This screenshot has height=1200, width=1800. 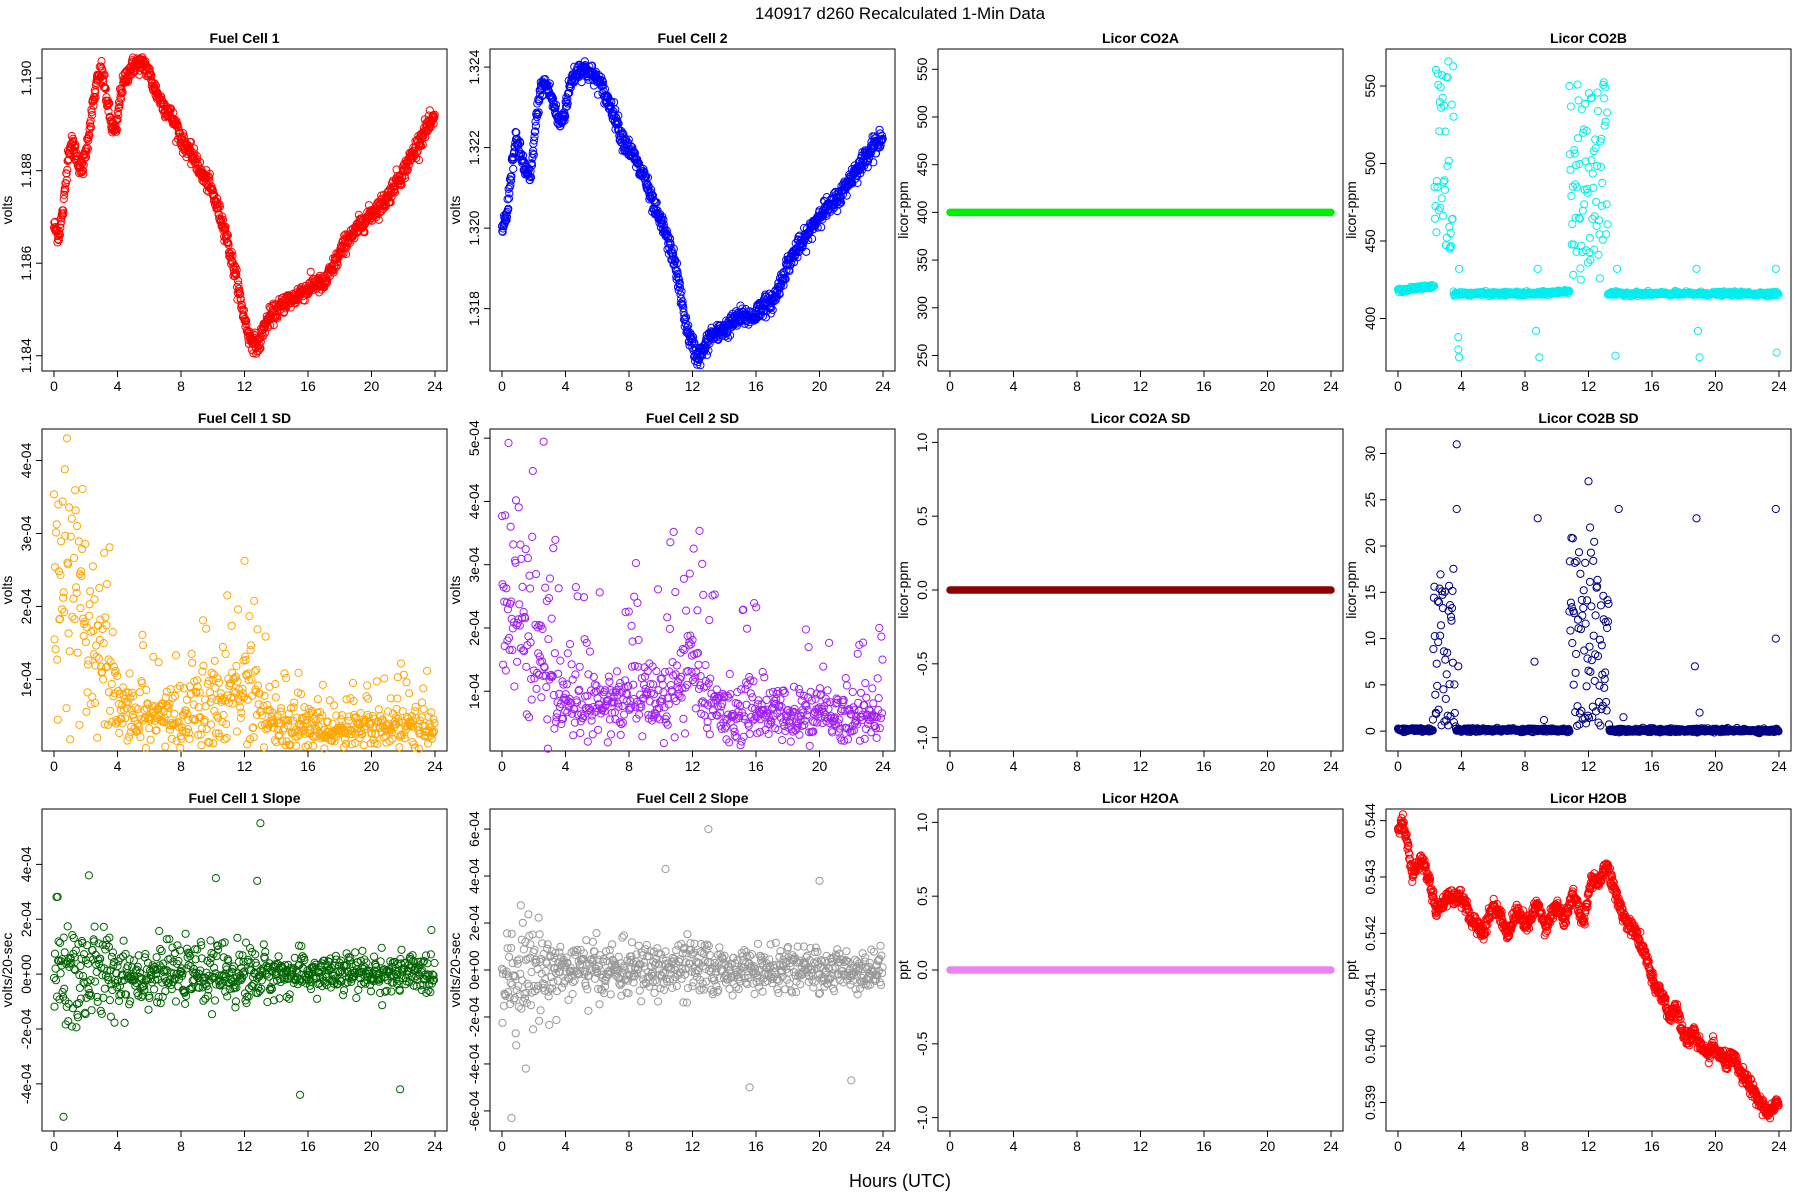 What do you see at coordinates (1351, 590) in the screenshot?
I see `y-axis-label: licor-ppm` at bounding box center [1351, 590].